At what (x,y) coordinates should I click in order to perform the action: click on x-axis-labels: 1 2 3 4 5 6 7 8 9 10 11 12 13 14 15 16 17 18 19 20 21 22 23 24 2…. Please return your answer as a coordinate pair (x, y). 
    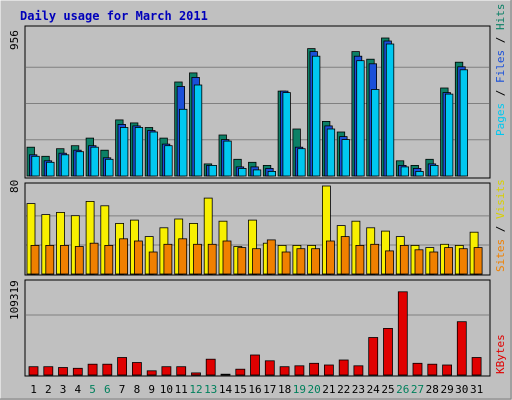
    Looking at the image, I should click on (256, 389).